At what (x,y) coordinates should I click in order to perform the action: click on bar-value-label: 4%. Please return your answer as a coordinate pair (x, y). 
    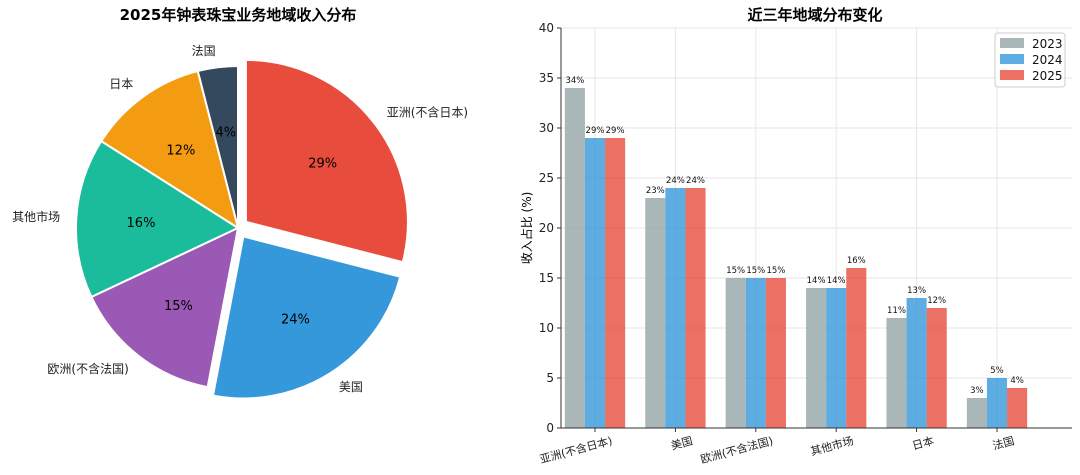
    Looking at the image, I should click on (1017, 381).